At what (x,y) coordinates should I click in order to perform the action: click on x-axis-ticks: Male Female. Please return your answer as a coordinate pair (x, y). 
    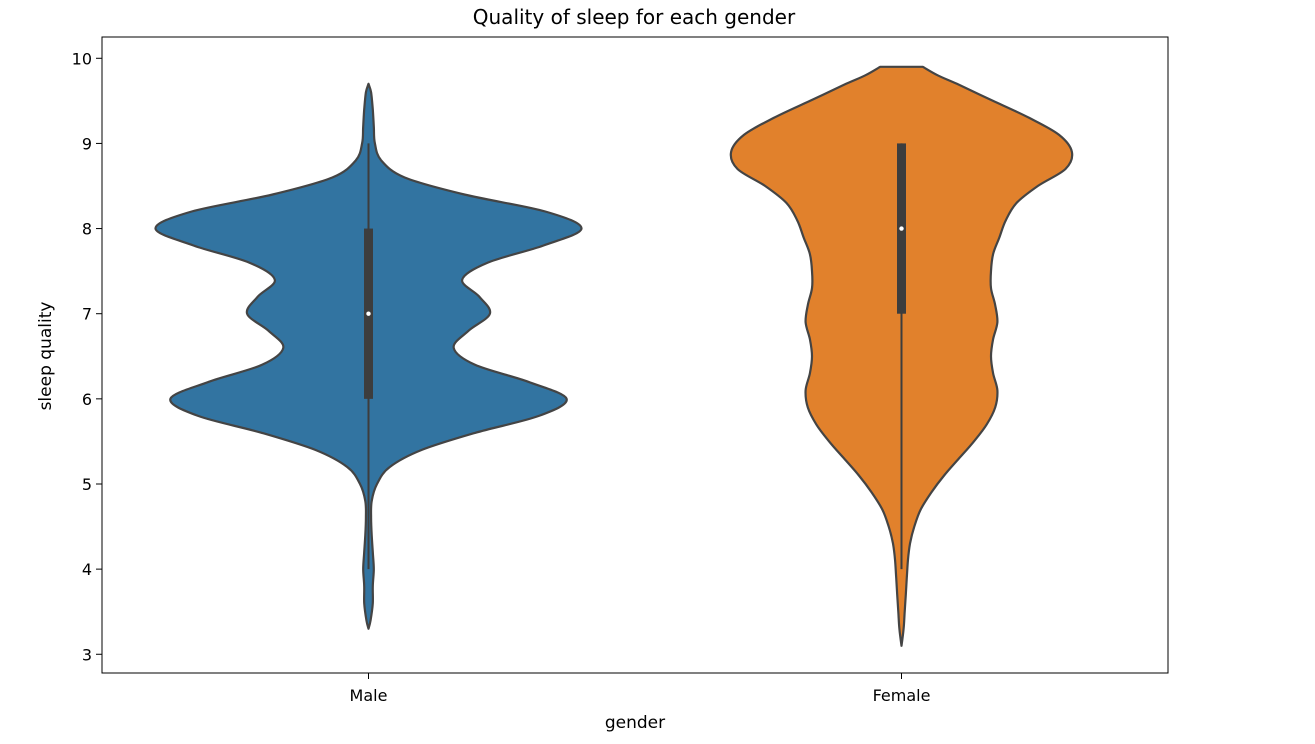
    Looking at the image, I should click on (640, 689).